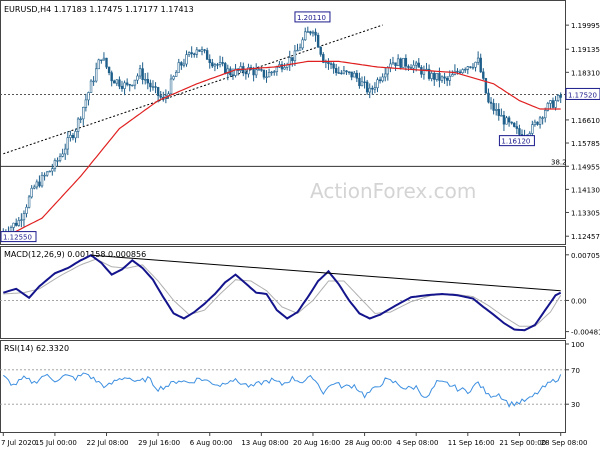 This screenshot has height=450, width=600. What do you see at coordinates (75, 254) in the screenshot?
I see `macd-label: MACD(12,26,9) 0.001158 0.000856` at bounding box center [75, 254].